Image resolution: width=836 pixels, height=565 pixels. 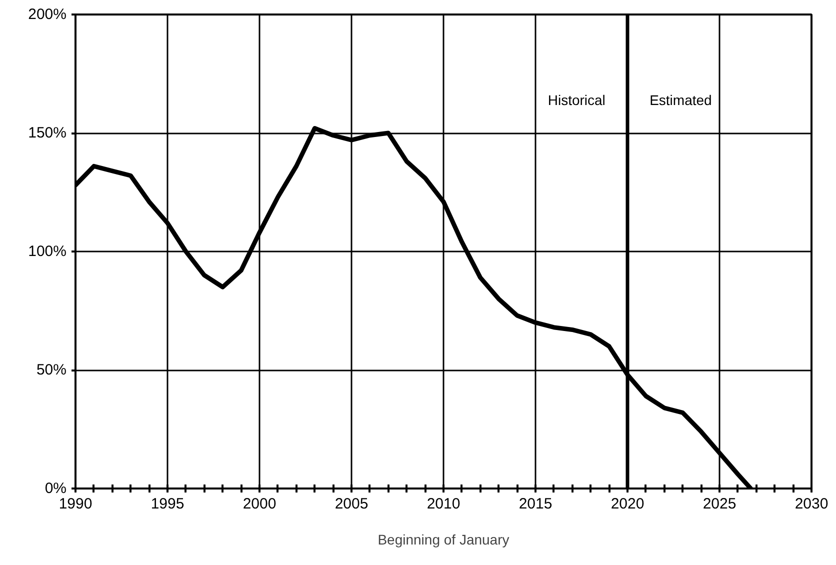 What do you see at coordinates (577, 100) in the screenshot?
I see `annotation: Historical` at bounding box center [577, 100].